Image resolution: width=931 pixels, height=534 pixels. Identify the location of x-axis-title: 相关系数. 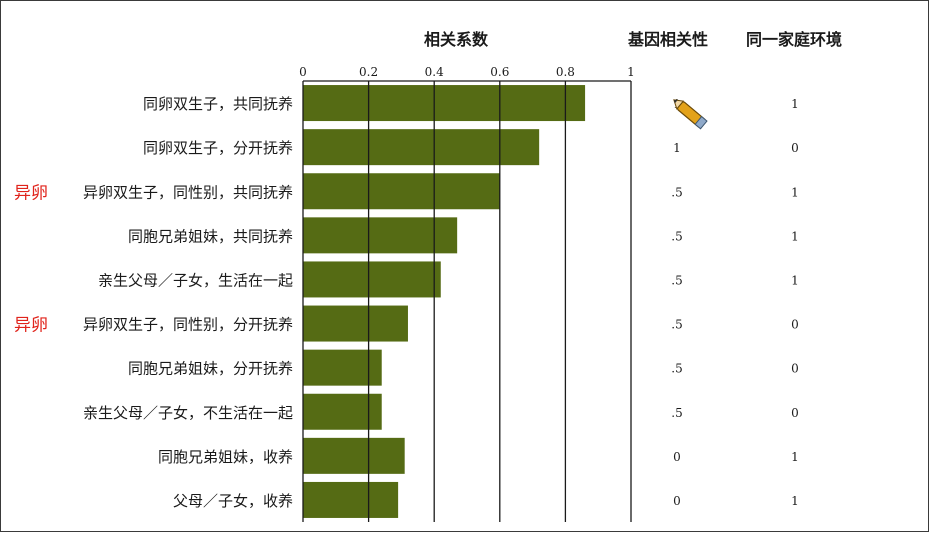
(456, 39).